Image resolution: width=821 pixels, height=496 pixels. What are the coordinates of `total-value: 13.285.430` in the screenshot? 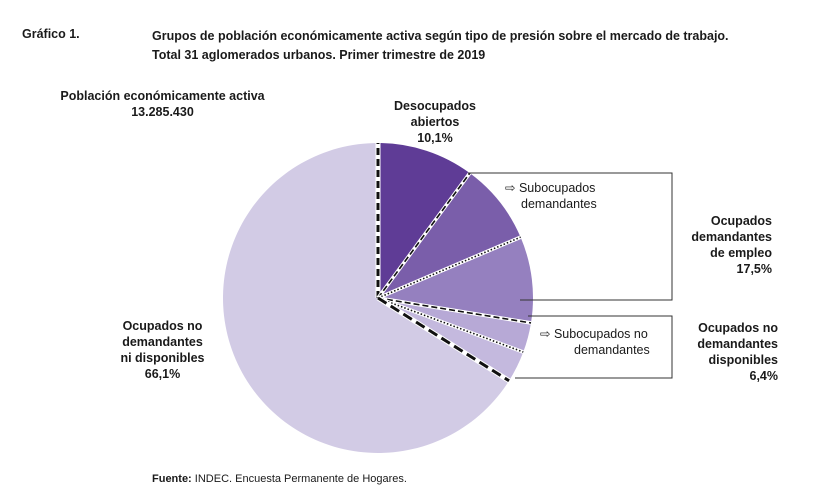 It's located at (162, 112).